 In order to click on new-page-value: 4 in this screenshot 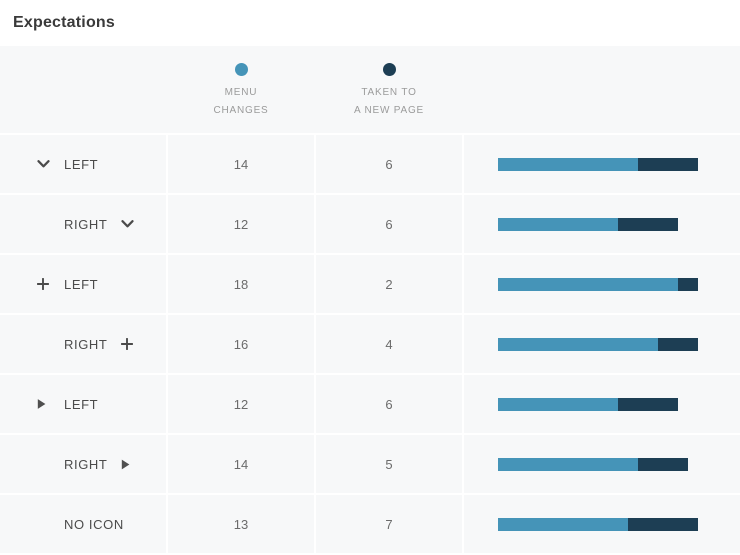, I will do `click(389, 344)`.